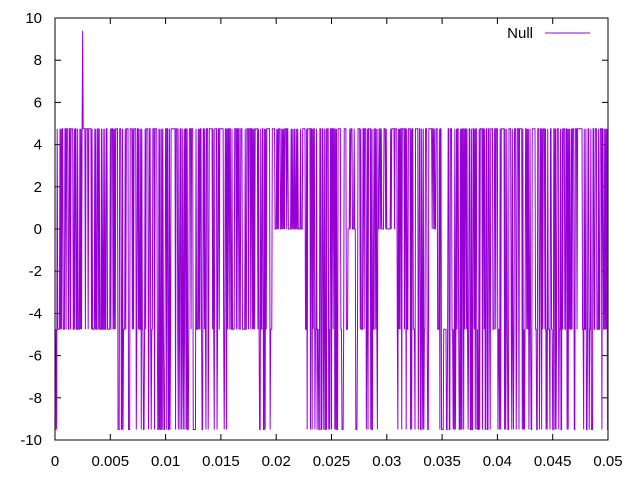  Describe the element at coordinates (386, 461) in the screenshot. I see `x-tick-label: 0.03` at that location.